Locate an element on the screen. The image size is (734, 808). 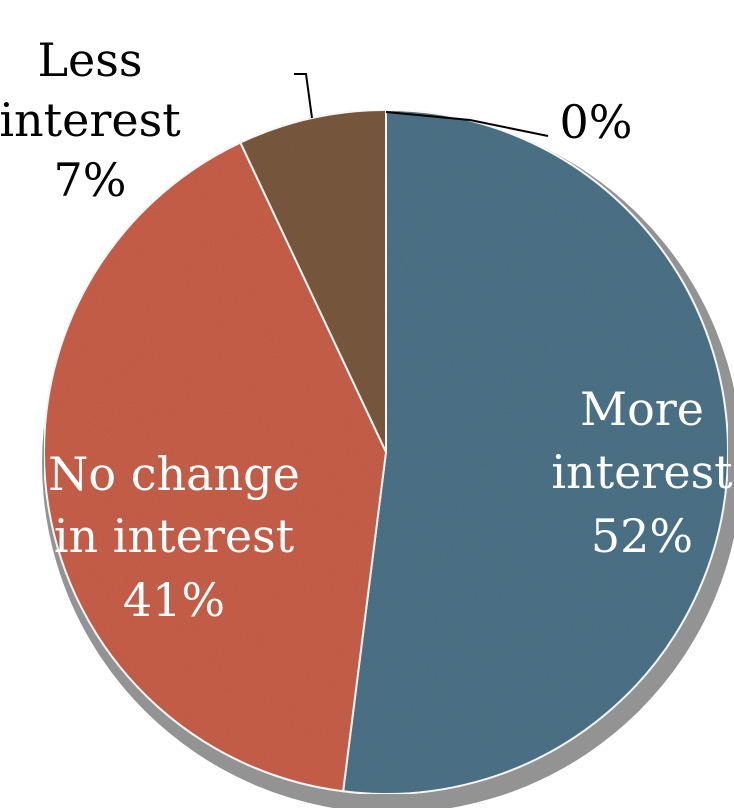
label-nochange-line1: No change is located at coordinates (174, 474).